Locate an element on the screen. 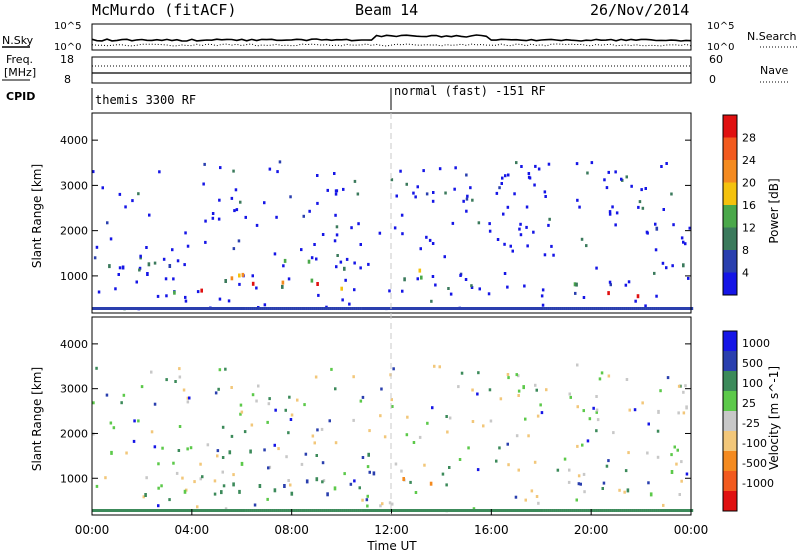  power-ytick-label: 1000 is located at coordinates (74, 276).